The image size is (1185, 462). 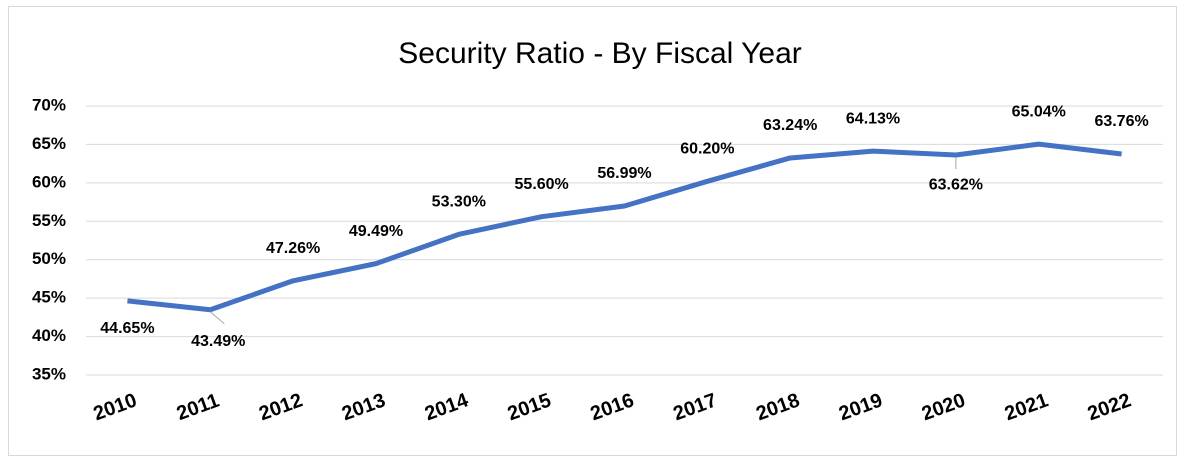 What do you see at coordinates (49, 143) in the screenshot?
I see `y-tick-label: 65%` at bounding box center [49, 143].